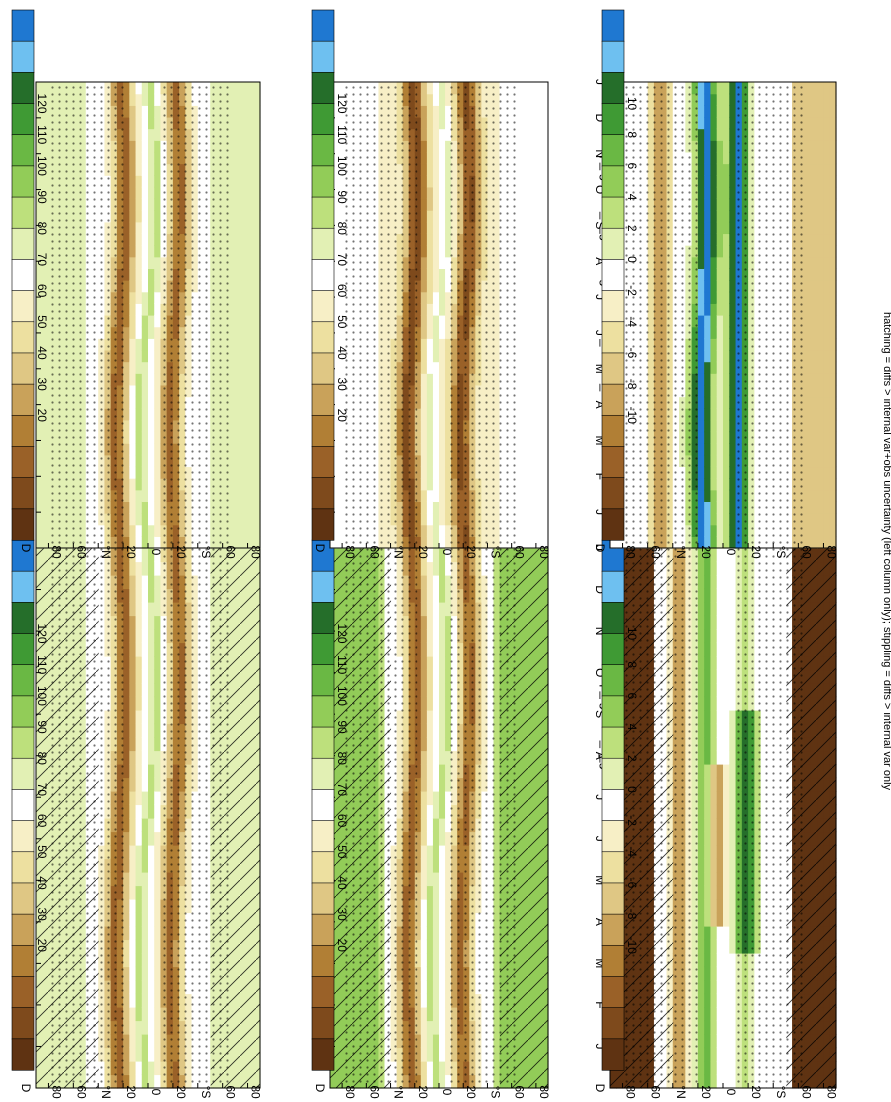 This screenshot has height=1102, width=891. Describe the element at coordinates (131, 1092) in the screenshot. I see `lat-tick-label: 20` at that location.